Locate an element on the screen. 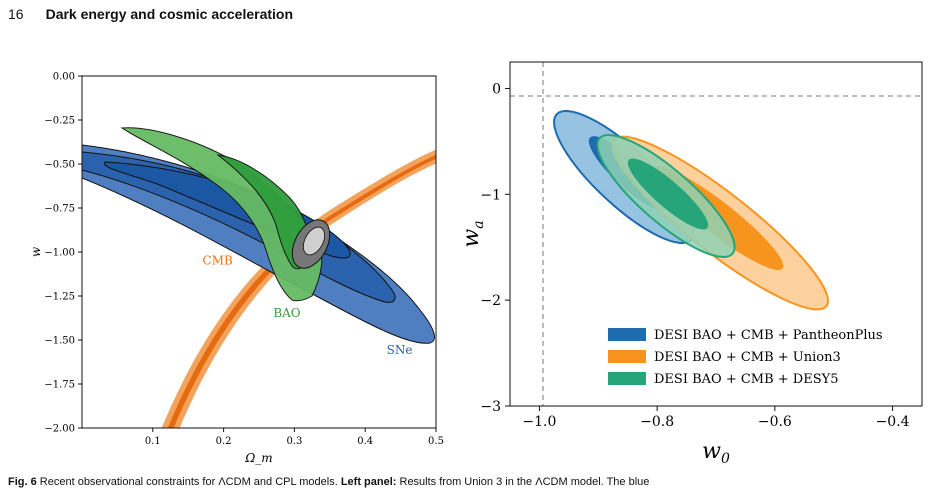  legend-swatch-union3 is located at coordinates (627, 356).